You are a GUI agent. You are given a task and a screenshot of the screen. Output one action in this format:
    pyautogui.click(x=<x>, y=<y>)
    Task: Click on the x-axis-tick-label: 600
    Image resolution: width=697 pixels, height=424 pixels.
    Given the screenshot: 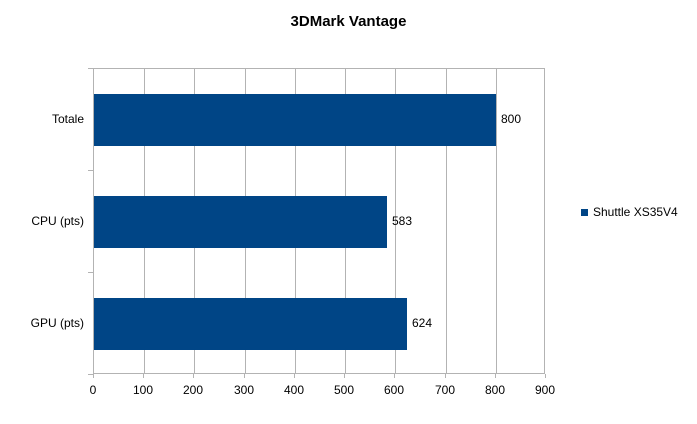 What is the action you would take?
    pyautogui.click(x=394, y=390)
    